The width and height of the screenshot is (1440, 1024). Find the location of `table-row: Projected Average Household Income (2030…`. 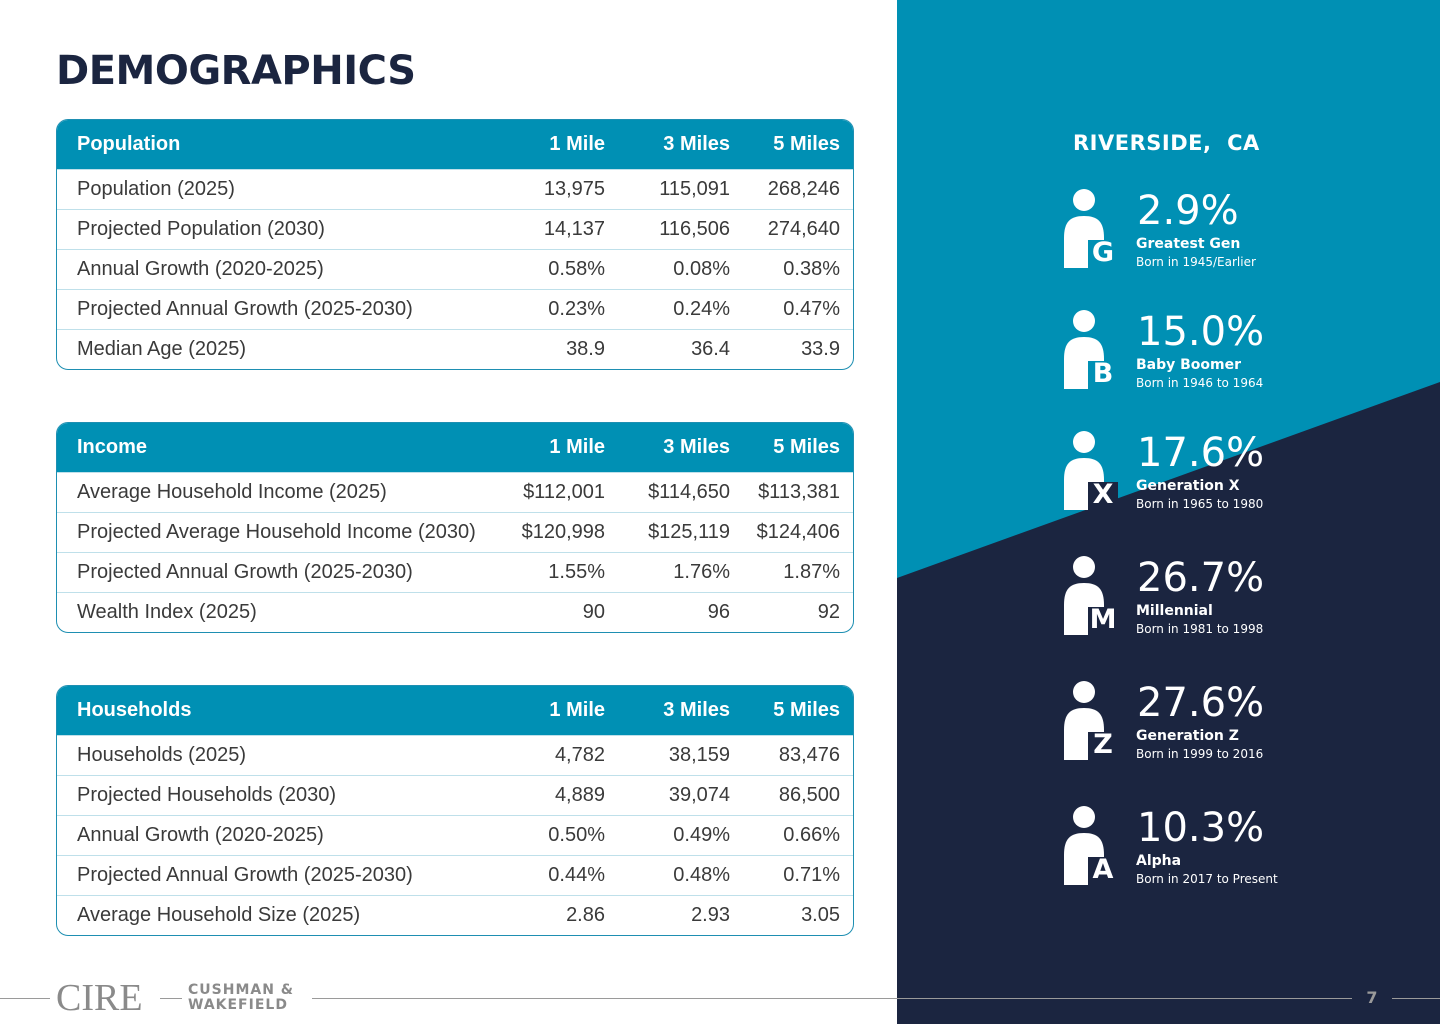

table-row: Projected Average Household Income (2030… is located at coordinates (455, 532).